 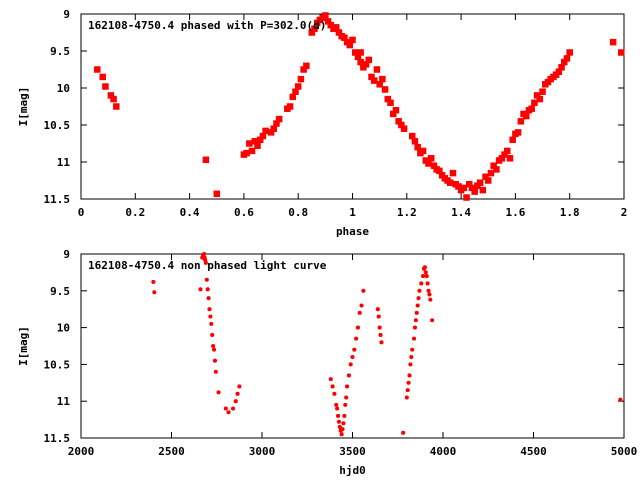 What do you see at coordinates (352, 451) in the screenshot?
I see `x-tick-label: 3500` at bounding box center [352, 451].